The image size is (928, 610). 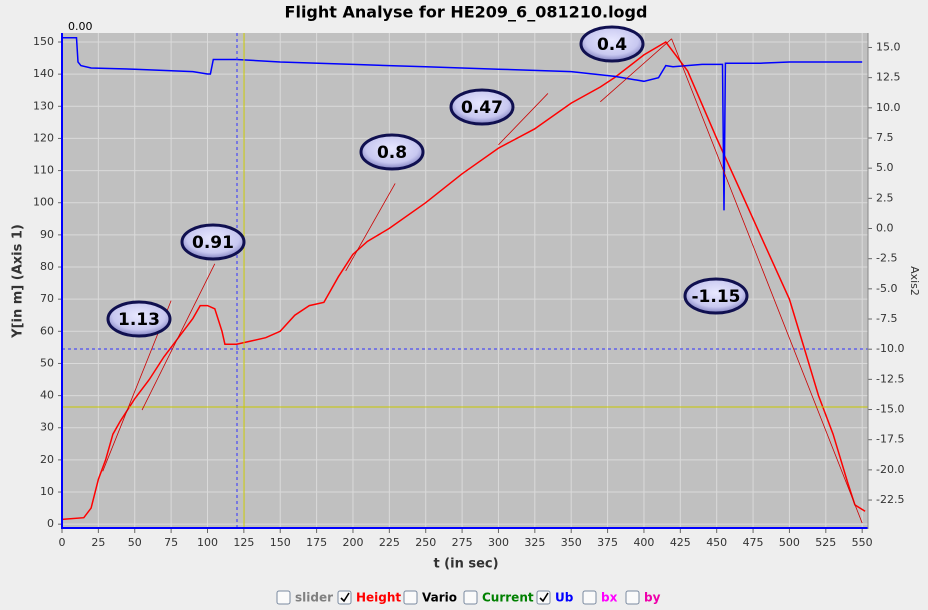 What do you see at coordinates (890, 439) in the screenshot?
I see `y2-tick-label: -17.5` at bounding box center [890, 439].